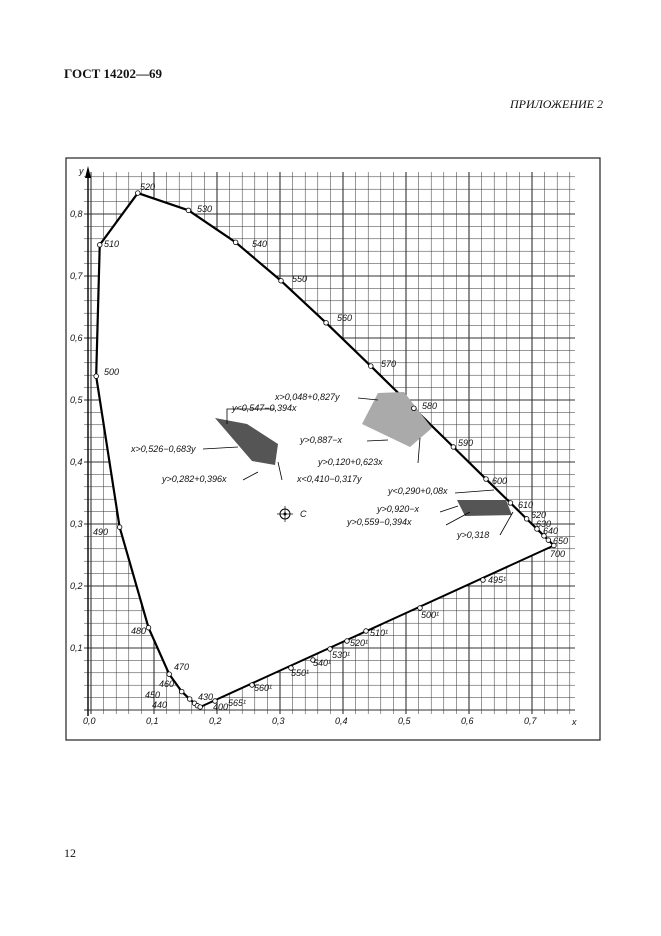  I want to click on doc-title: ГОСТ 14202—69, so click(113, 73).